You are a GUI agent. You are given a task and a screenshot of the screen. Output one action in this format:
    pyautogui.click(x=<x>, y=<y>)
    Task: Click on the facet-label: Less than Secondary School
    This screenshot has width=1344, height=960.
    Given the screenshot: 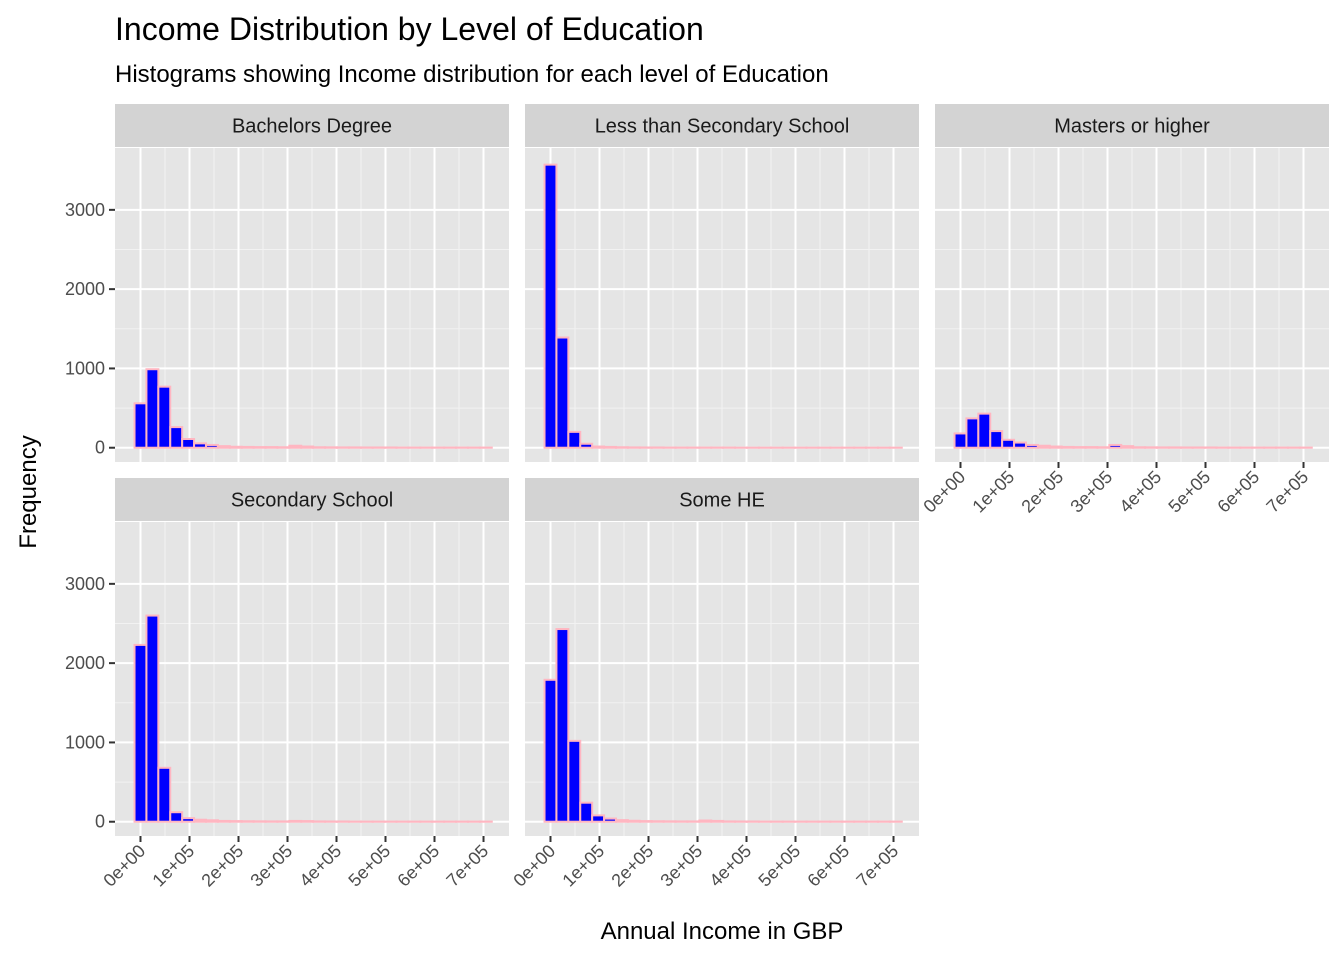 What is the action you would take?
    pyautogui.click(x=722, y=127)
    